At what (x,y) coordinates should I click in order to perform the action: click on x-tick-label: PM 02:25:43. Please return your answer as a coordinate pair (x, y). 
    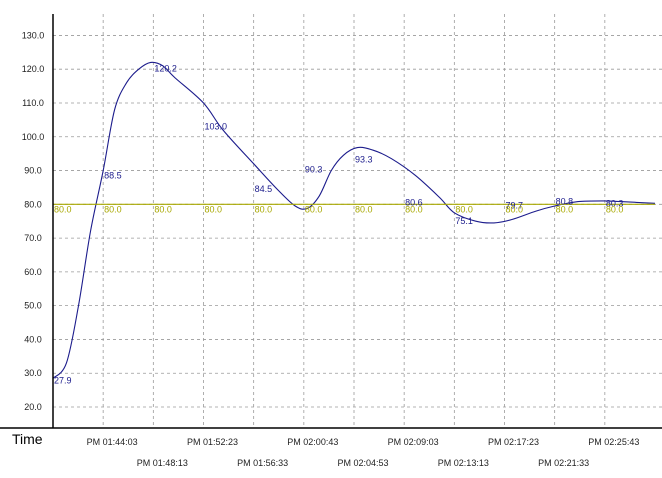
    Looking at the image, I should click on (613, 442).